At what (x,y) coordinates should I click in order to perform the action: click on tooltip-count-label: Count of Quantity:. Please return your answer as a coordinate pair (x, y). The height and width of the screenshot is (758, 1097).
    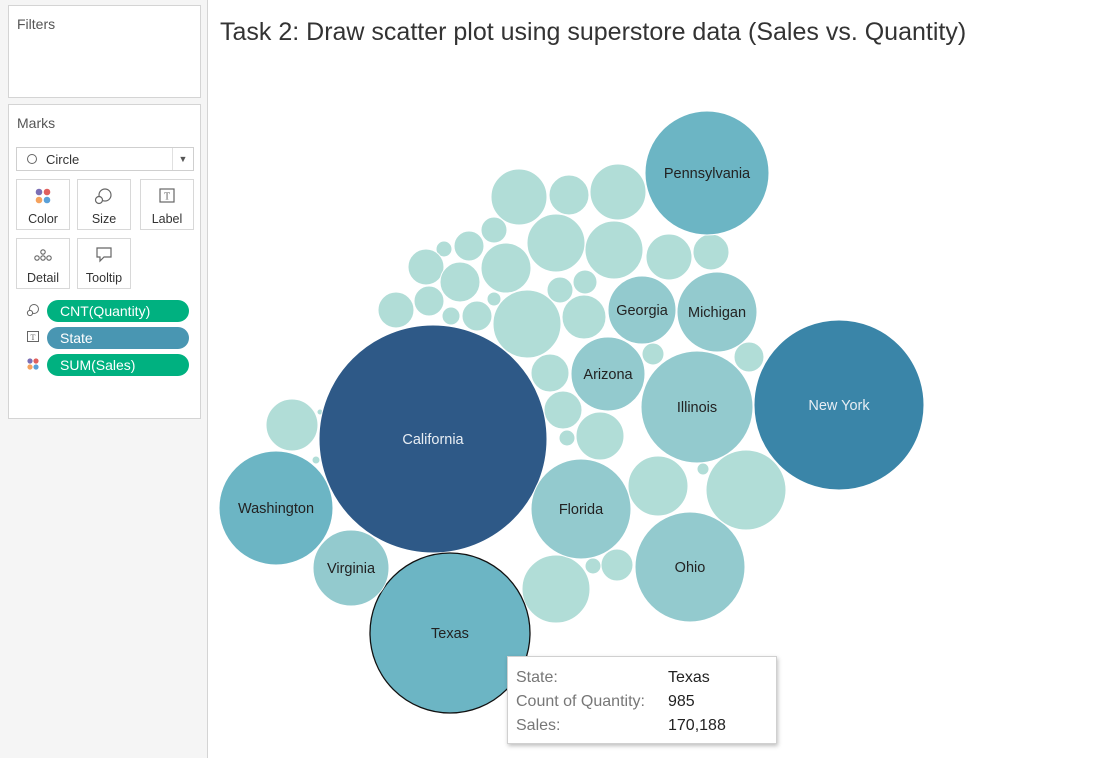
    Looking at the image, I should click on (580, 701).